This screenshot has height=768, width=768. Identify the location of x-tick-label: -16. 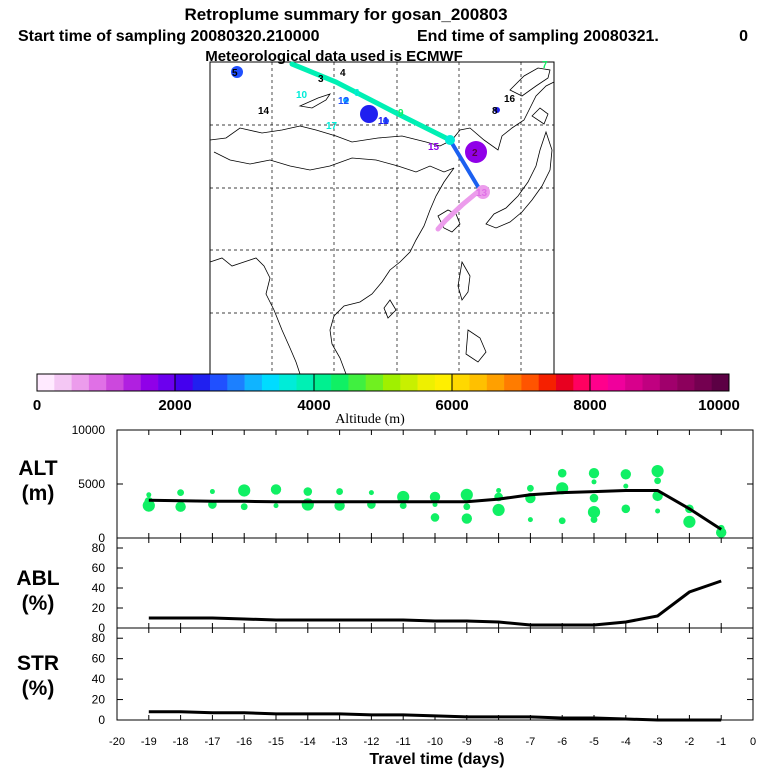
(244, 742).